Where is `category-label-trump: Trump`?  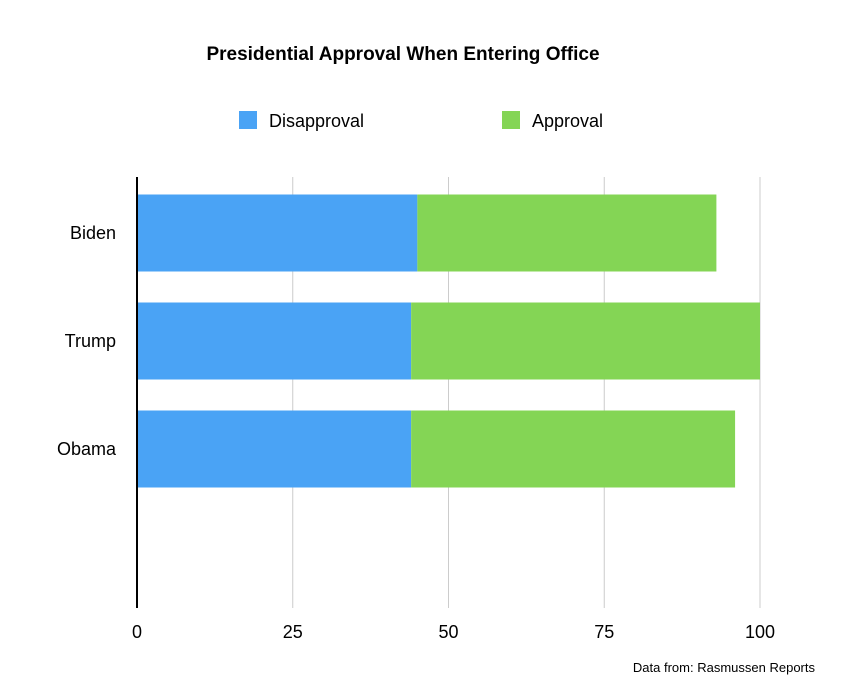 category-label-trump: Trump is located at coordinates (90, 341).